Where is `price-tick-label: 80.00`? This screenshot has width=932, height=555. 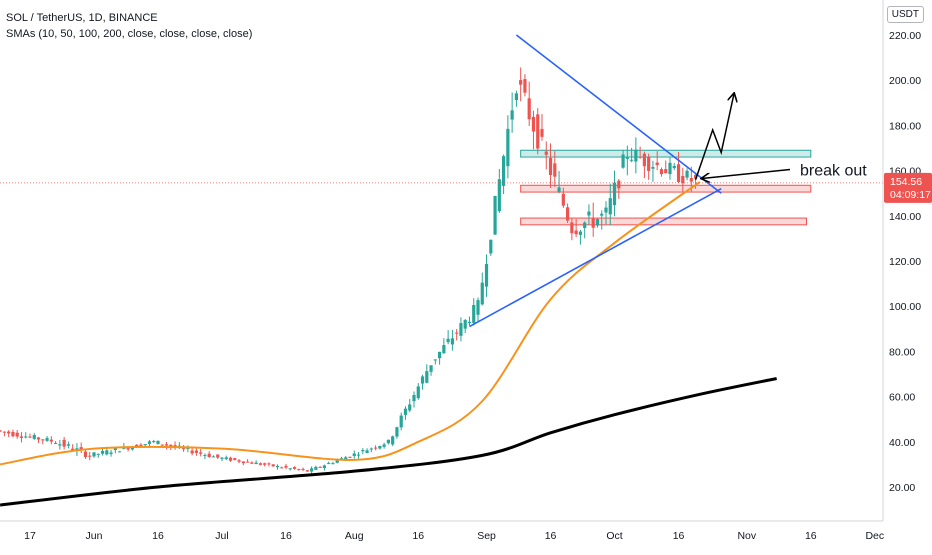
price-tick-label: 80.00 is located at coordinates (902, 352).